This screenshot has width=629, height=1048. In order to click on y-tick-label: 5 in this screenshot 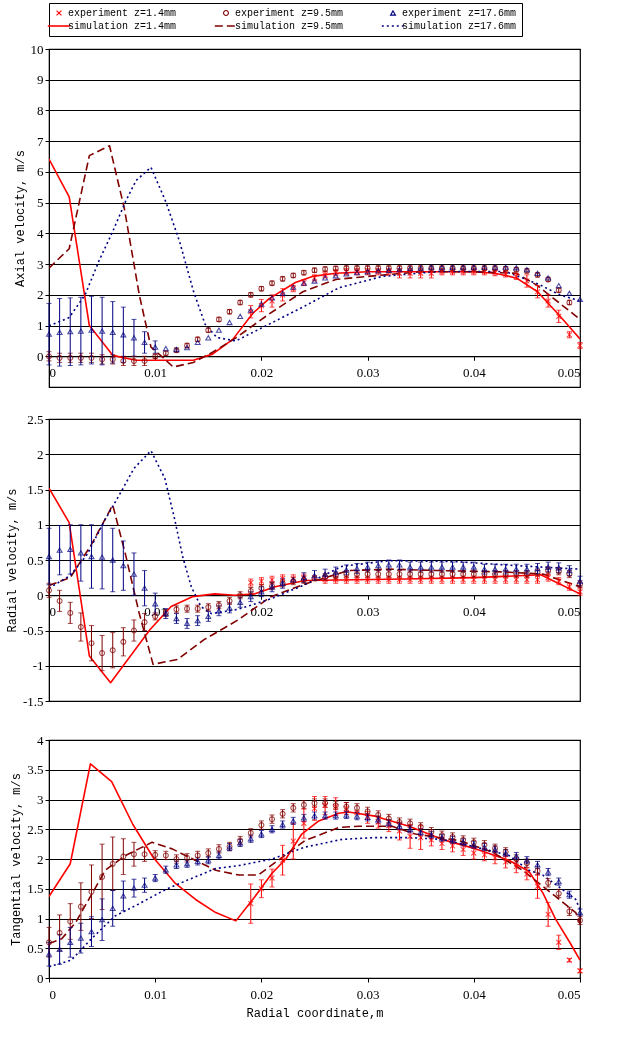, I will do `click(40, 203)`.